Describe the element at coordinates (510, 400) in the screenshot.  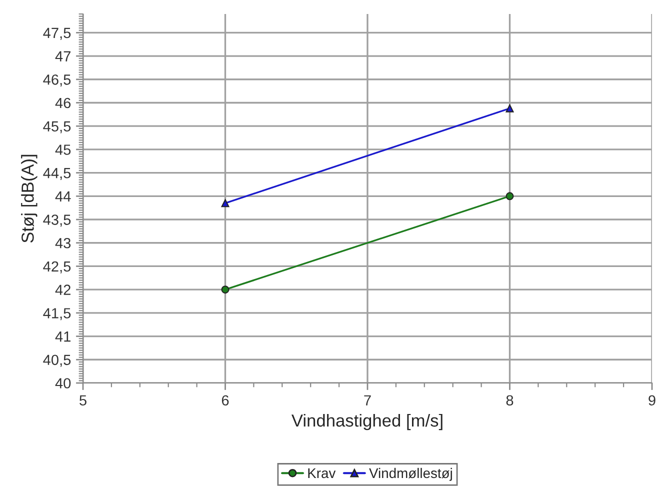
I see `x-tick-label: 8` at that location.